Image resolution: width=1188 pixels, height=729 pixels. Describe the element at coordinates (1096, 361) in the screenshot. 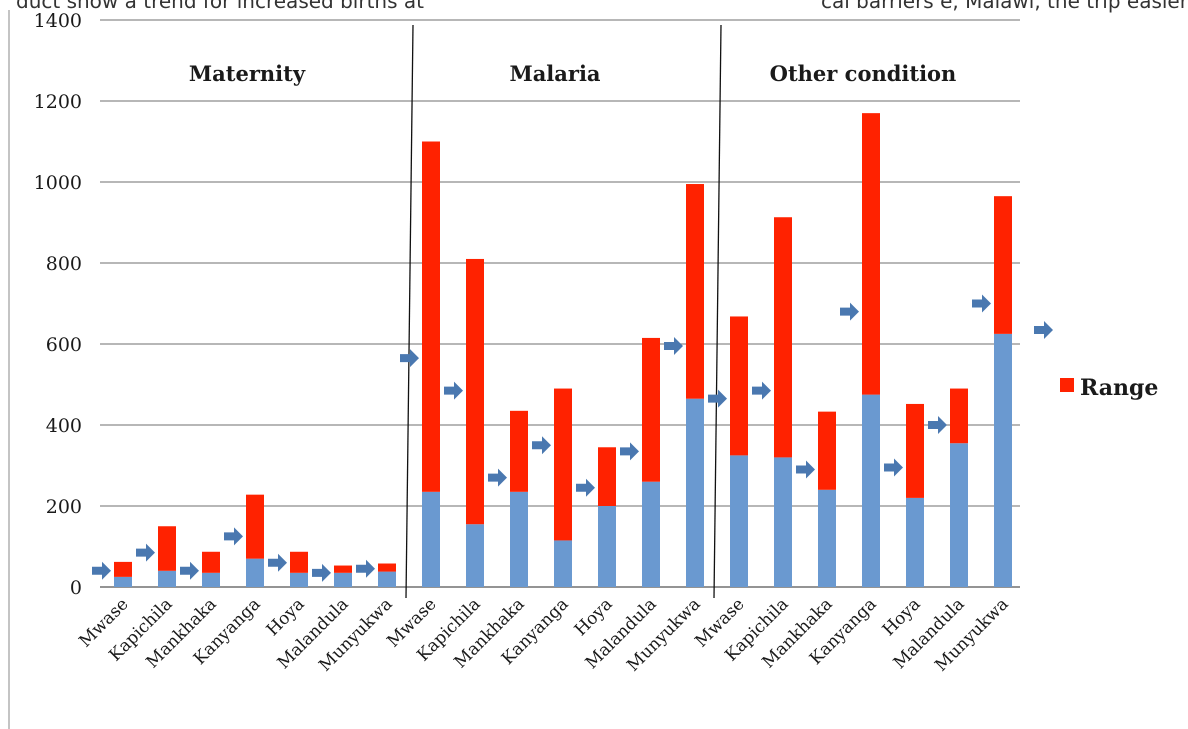

I see `legend: Range` at that location.